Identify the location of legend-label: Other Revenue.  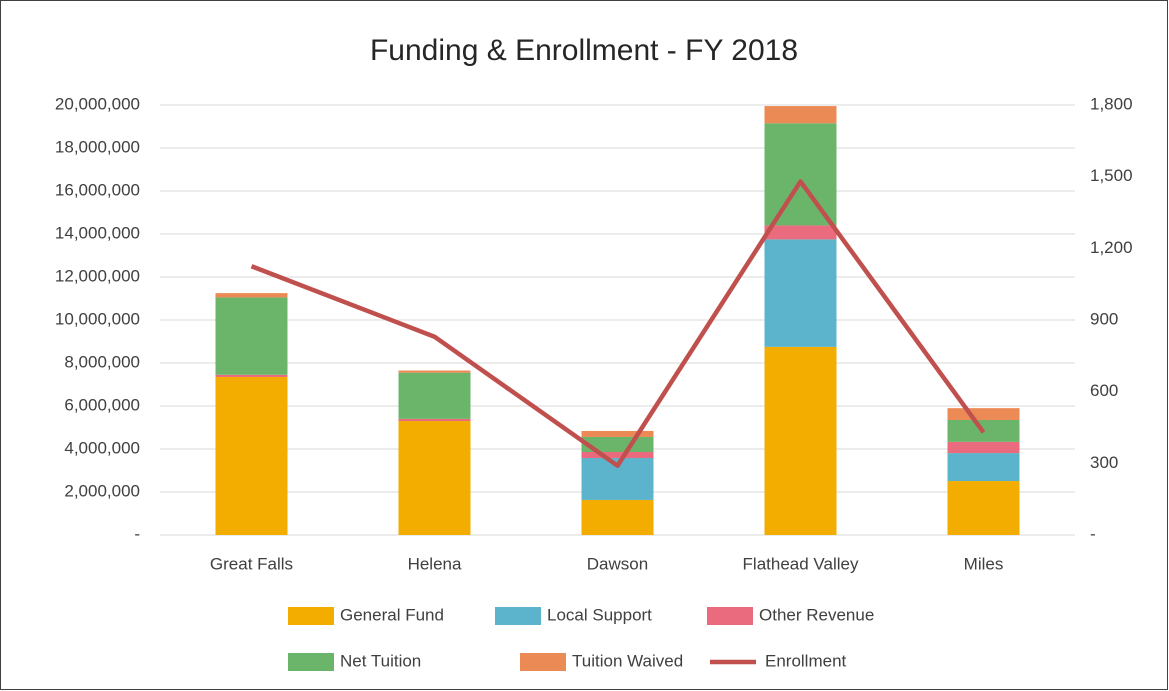
(816, 614).